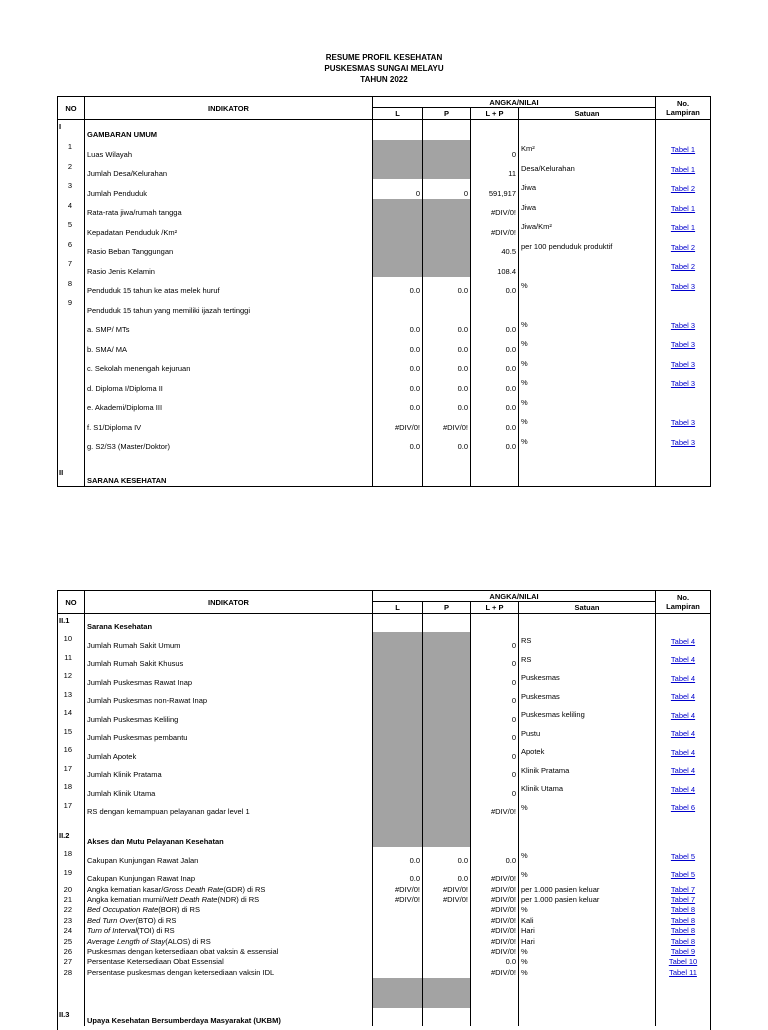 Image resolution: width=768 pixels, height=1030 pixels. What do you see at coordinates (398, 607) in the screenshot?
I see `col-header-l: L` at bounding box center [398, 607].